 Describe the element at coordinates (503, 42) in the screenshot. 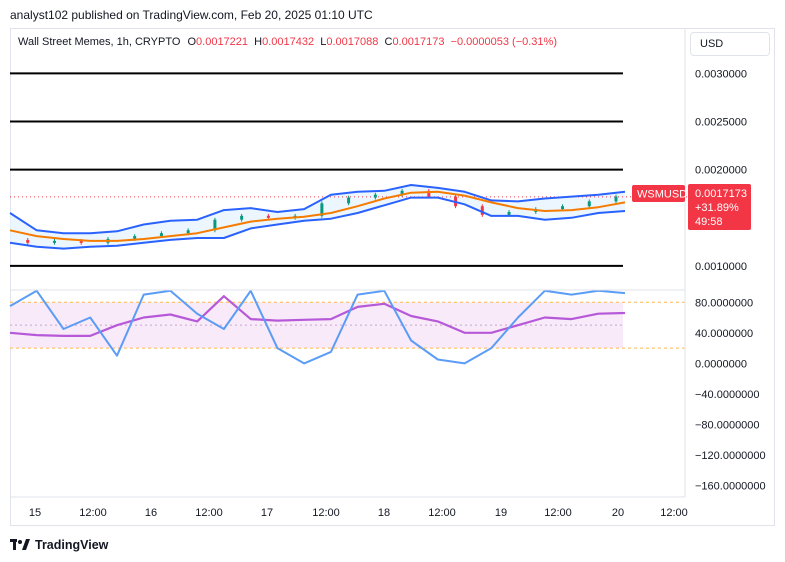

I see `change-value: −0.0000053 (−0.31%)` at that location.